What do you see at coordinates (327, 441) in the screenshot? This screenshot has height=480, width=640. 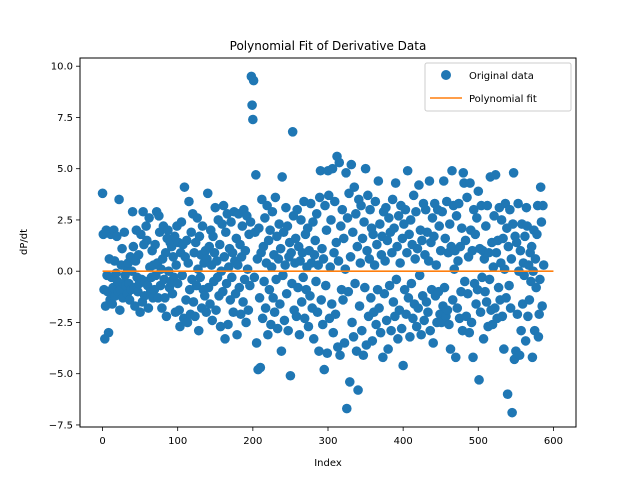 I see `x-tick-label: 300` at bounding box center [327, 441].